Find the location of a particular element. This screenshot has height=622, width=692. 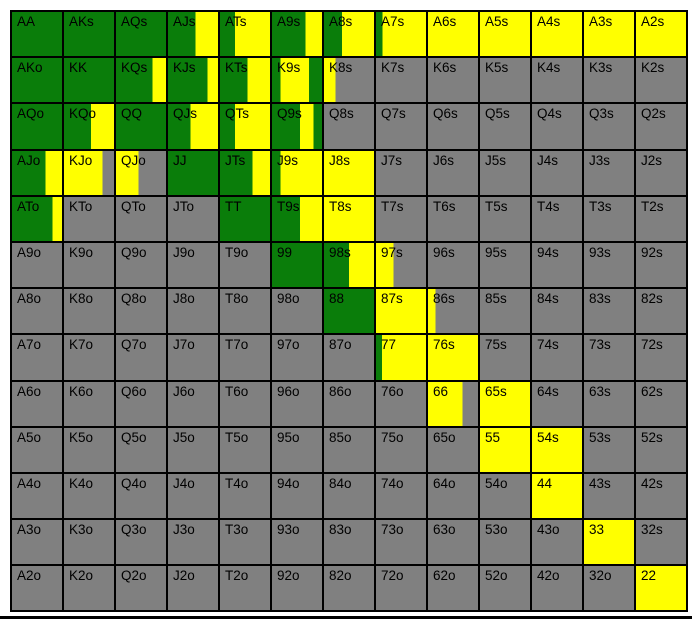

hand-cell-96o: 96o is located at coordinates (297, 403).